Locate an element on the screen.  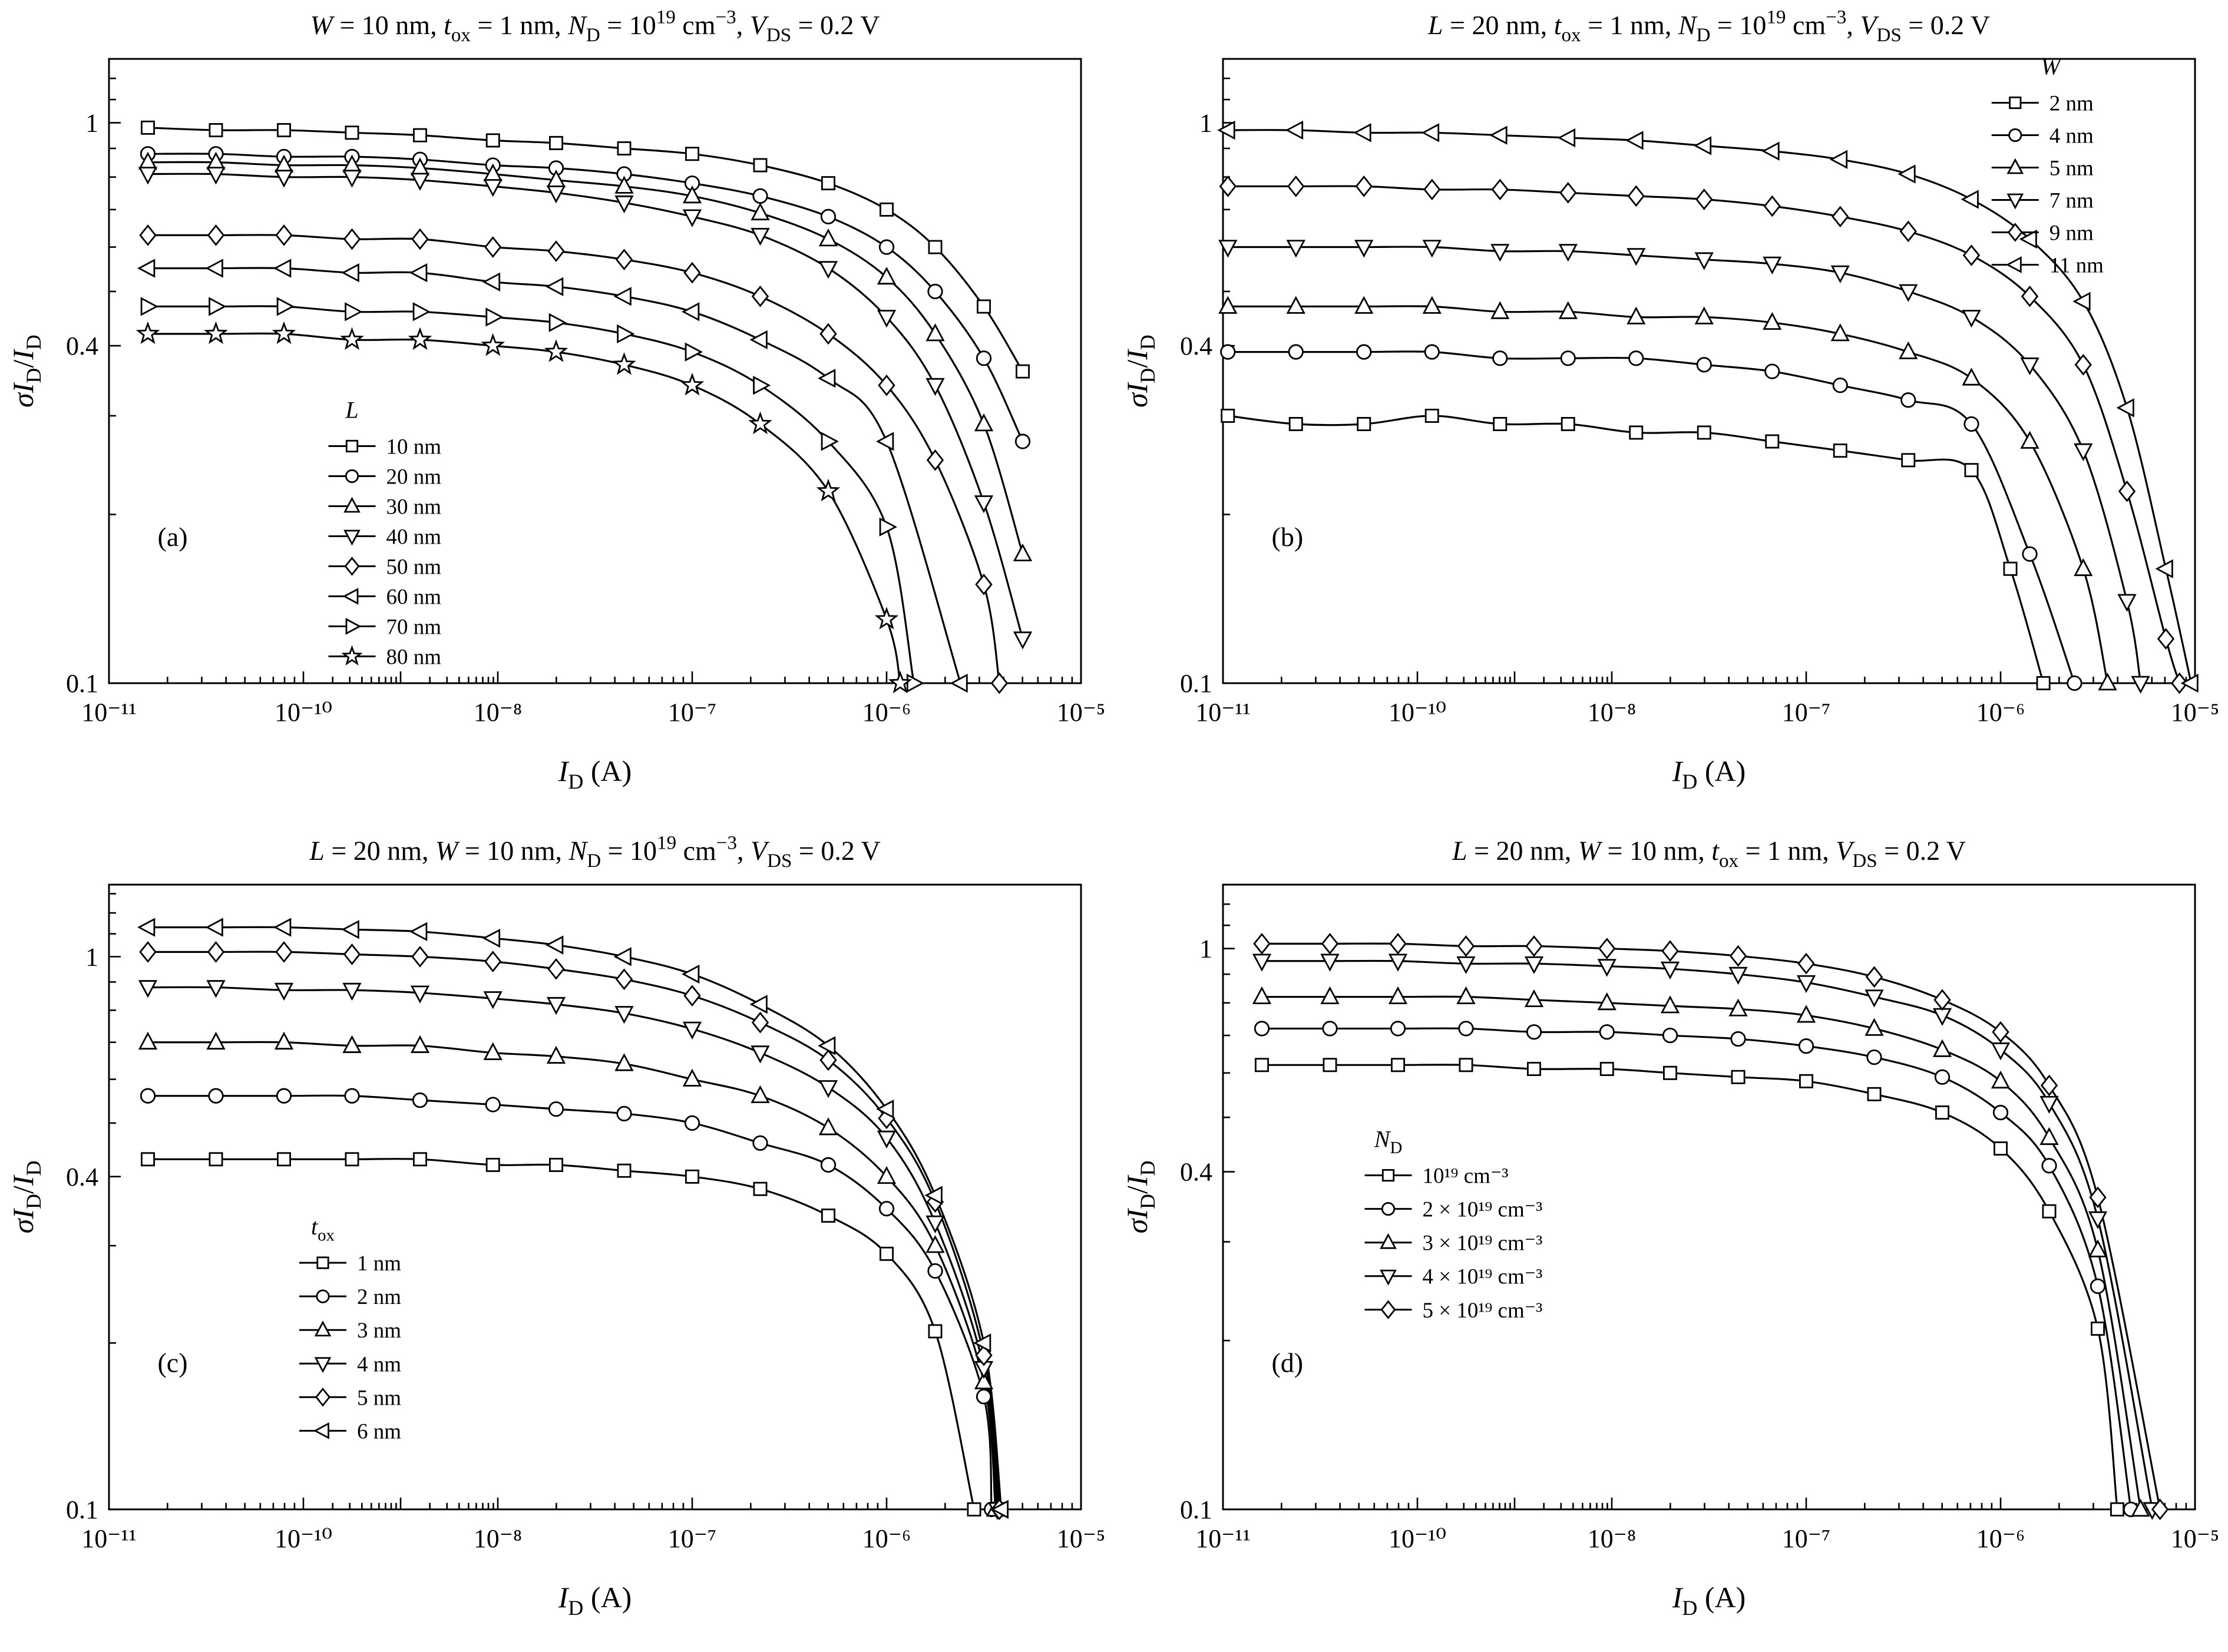
legend-title: W is located at coordinates (2051, 67).